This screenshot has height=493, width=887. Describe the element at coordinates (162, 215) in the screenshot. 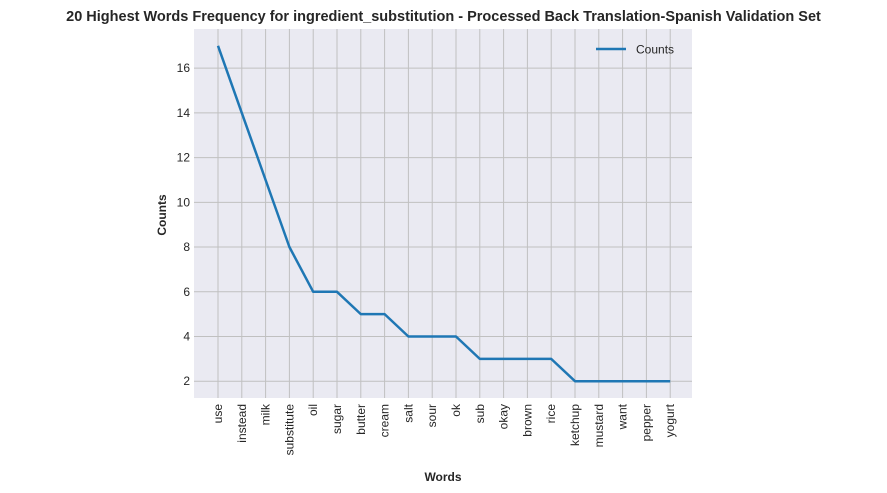

I see `y-axis-label: Counts` at that location.